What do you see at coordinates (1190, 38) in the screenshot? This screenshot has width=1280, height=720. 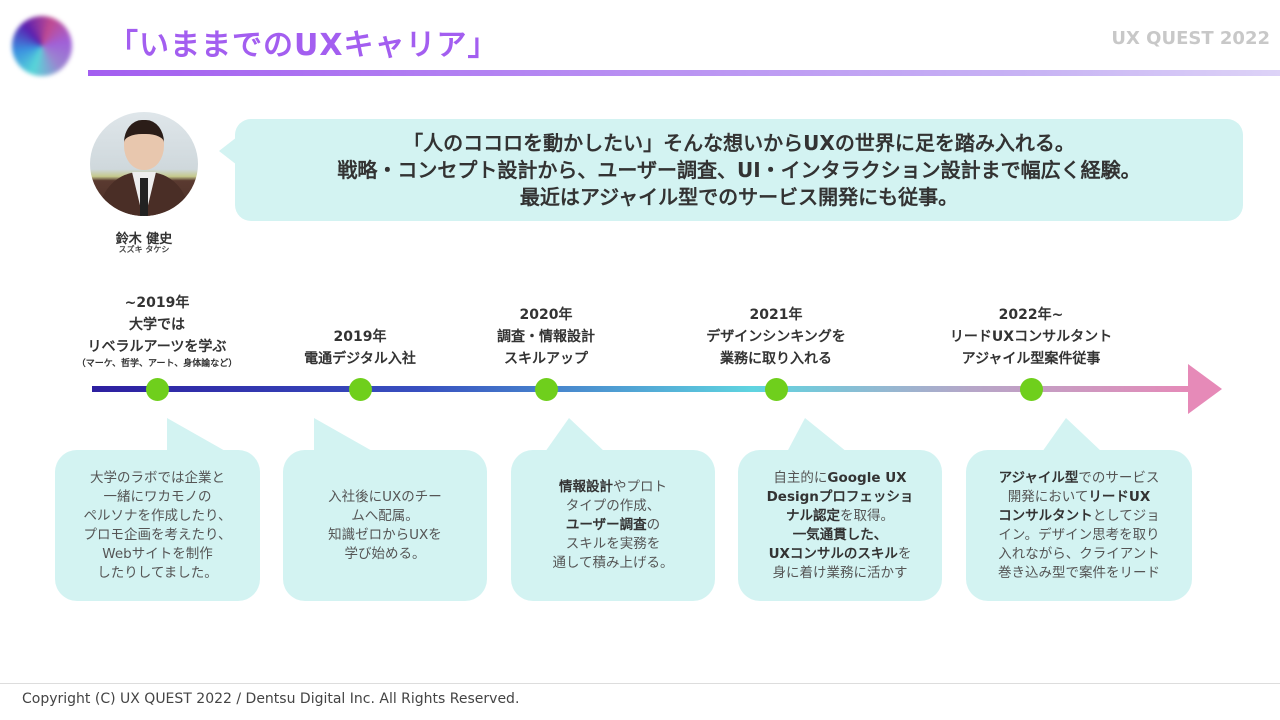 I see `brand-label: UX QUEST 2022` at bounding box center [1190, 38].